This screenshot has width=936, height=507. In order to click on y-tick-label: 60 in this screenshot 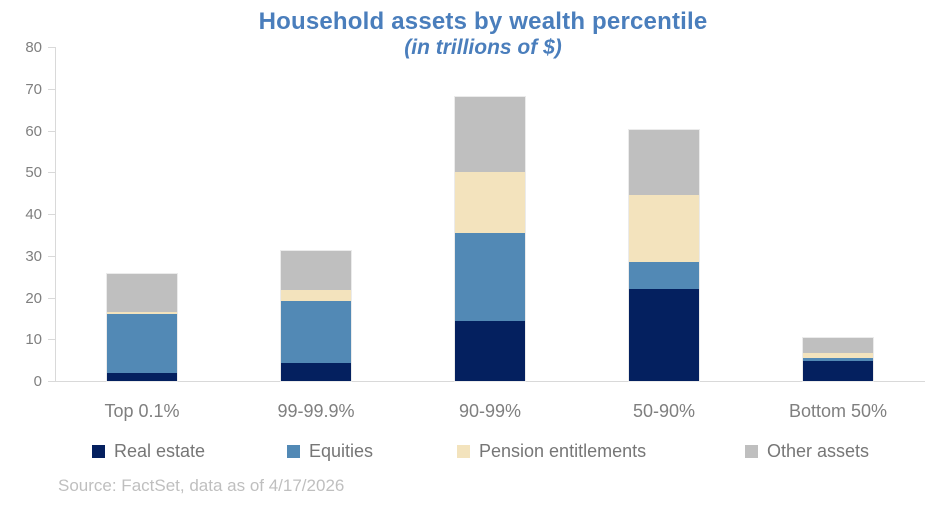, I will do `click(33, 131)`.